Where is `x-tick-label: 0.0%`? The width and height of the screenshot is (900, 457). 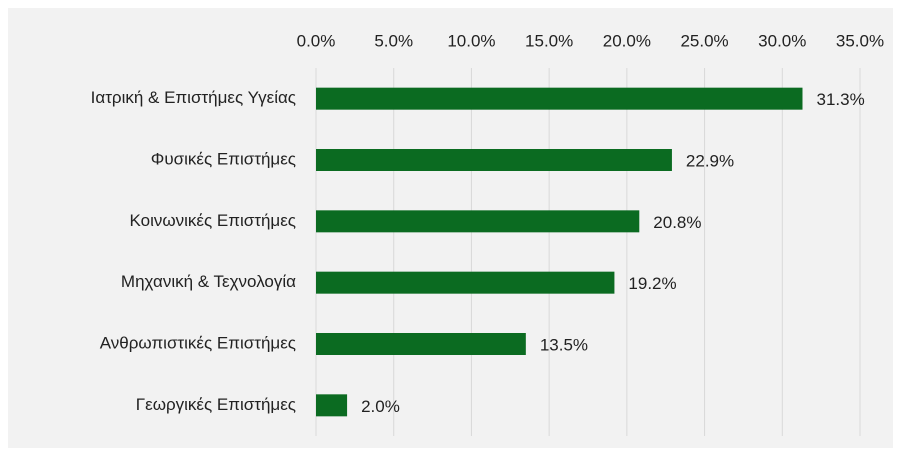
x-tick-label: 0.0% is located at coordinates (316, 40).